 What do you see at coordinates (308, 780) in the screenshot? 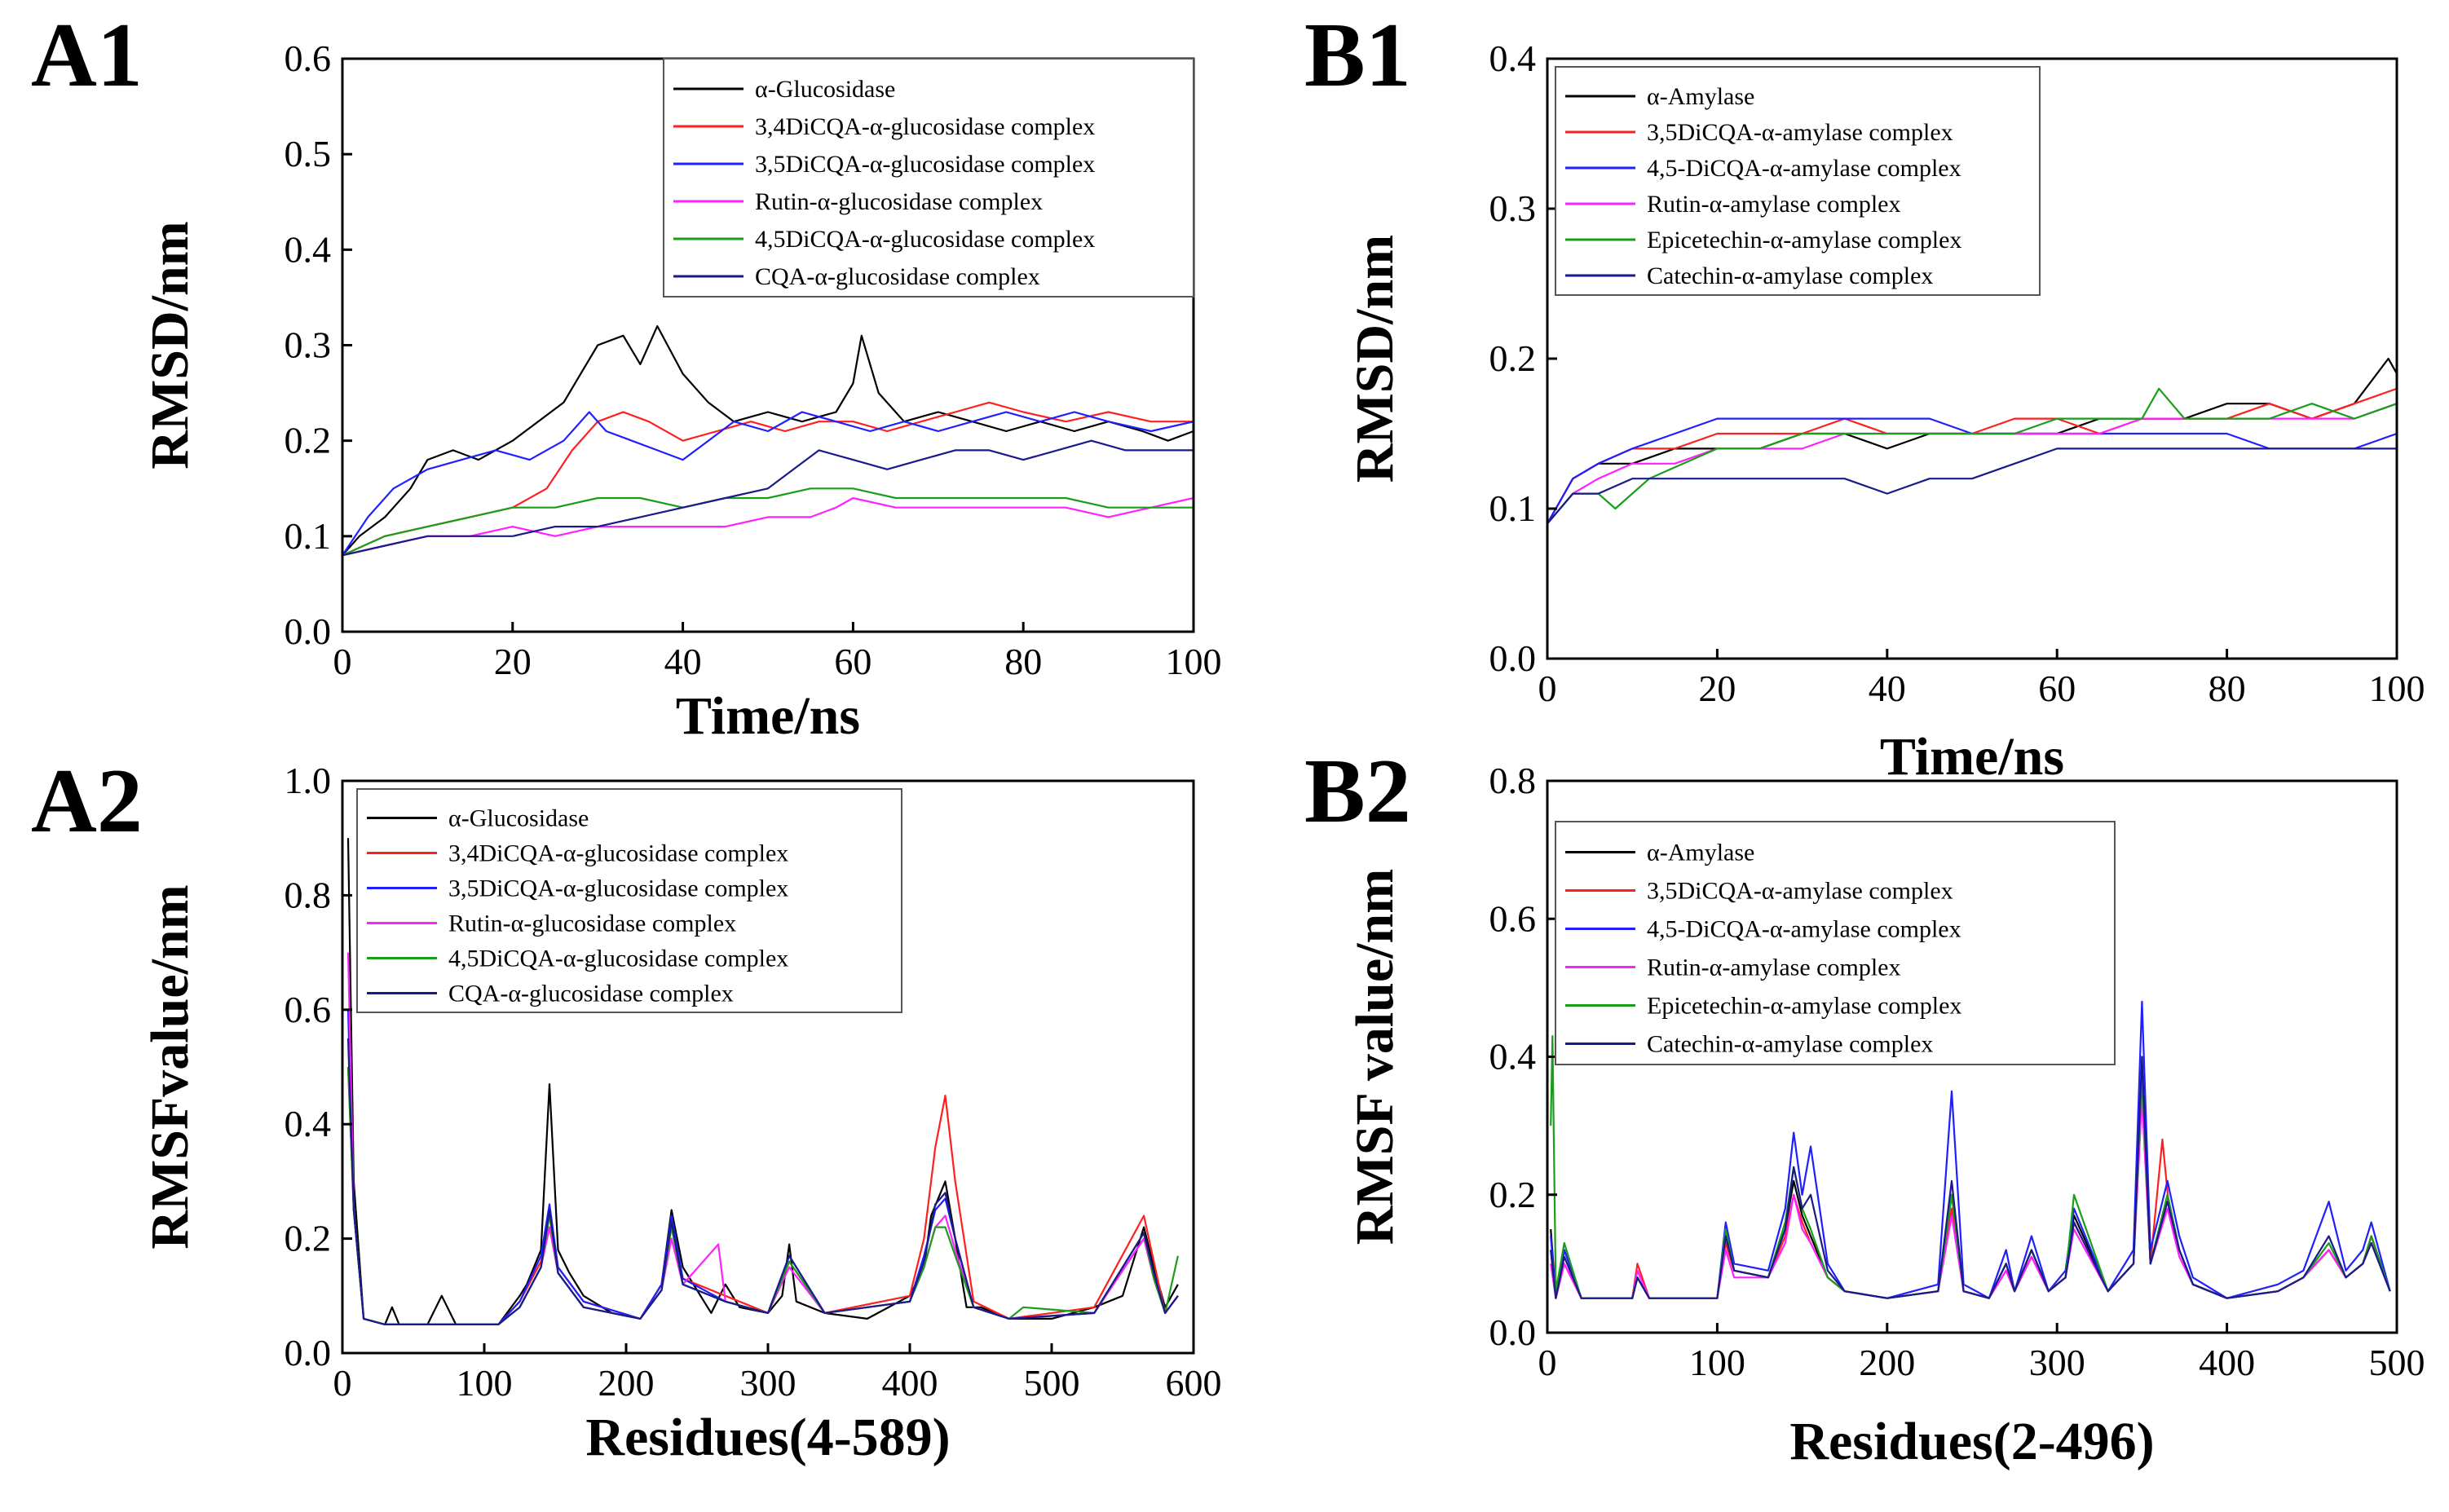
I see `y-tick-label: 1.0` at bounding box center [308, 780].